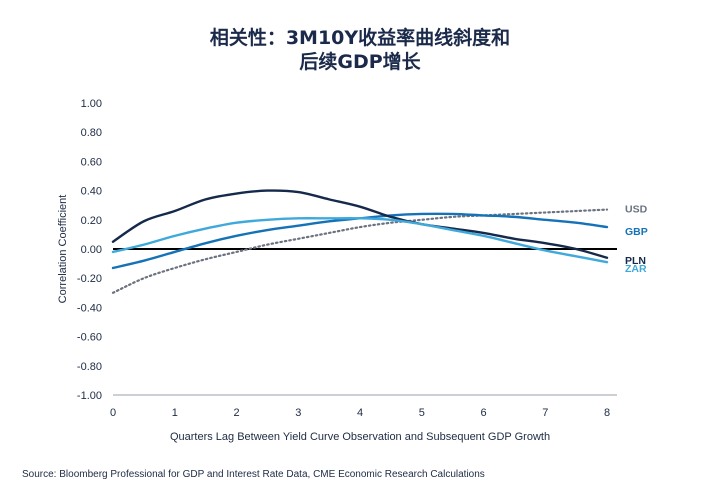 Image resolution: width=720 pixels, height=500 pixels. What do you see at coordinates (89, 367) in the screenshot?
I see `y-tick-label: -0.80` at bounding box center [89, 367].